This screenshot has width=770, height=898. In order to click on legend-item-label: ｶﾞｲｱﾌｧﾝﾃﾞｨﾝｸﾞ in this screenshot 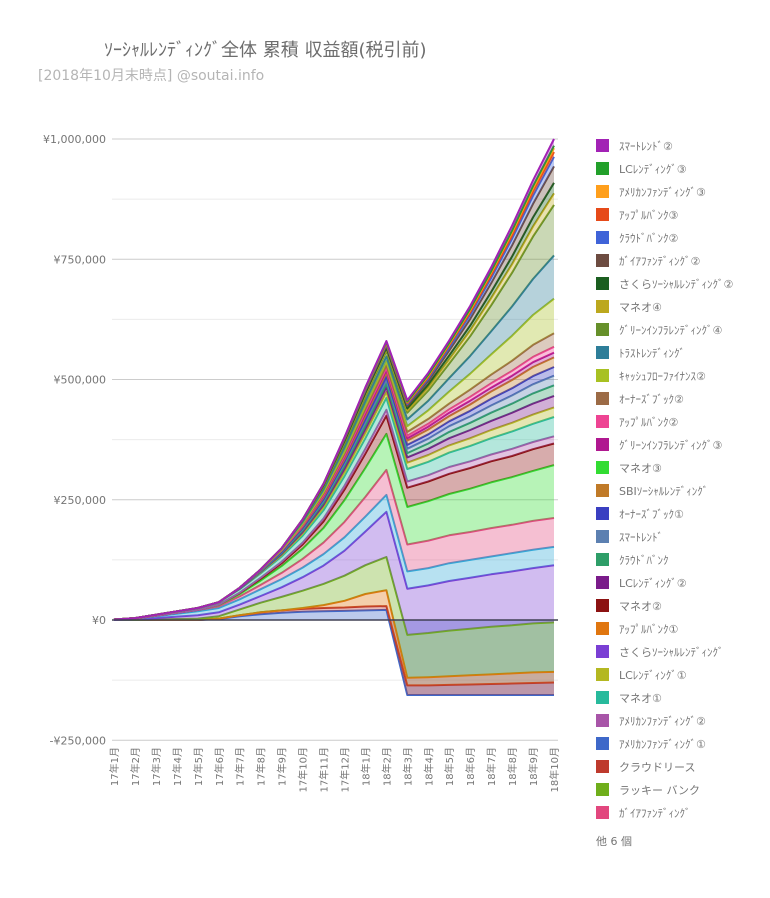, I will do `click(655, 813)`.